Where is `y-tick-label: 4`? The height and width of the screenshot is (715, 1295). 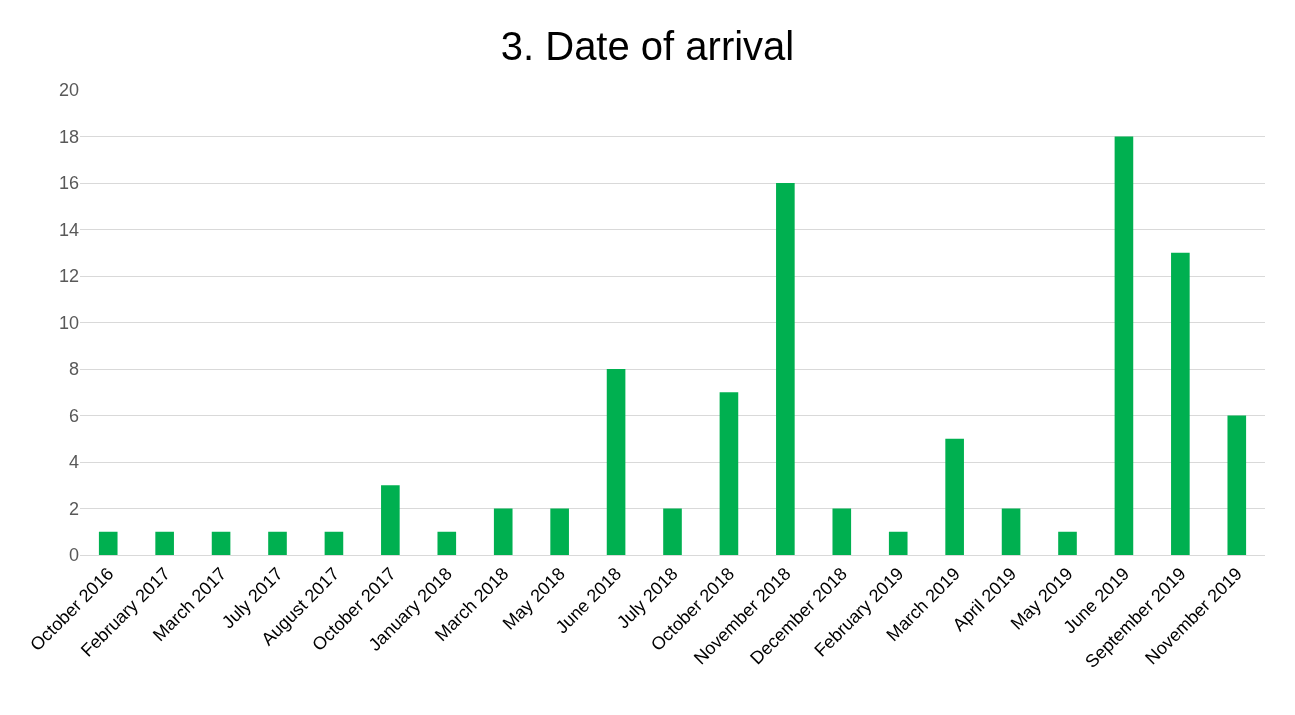 y-tick-label: 4 is located at coordinates (73, 462).